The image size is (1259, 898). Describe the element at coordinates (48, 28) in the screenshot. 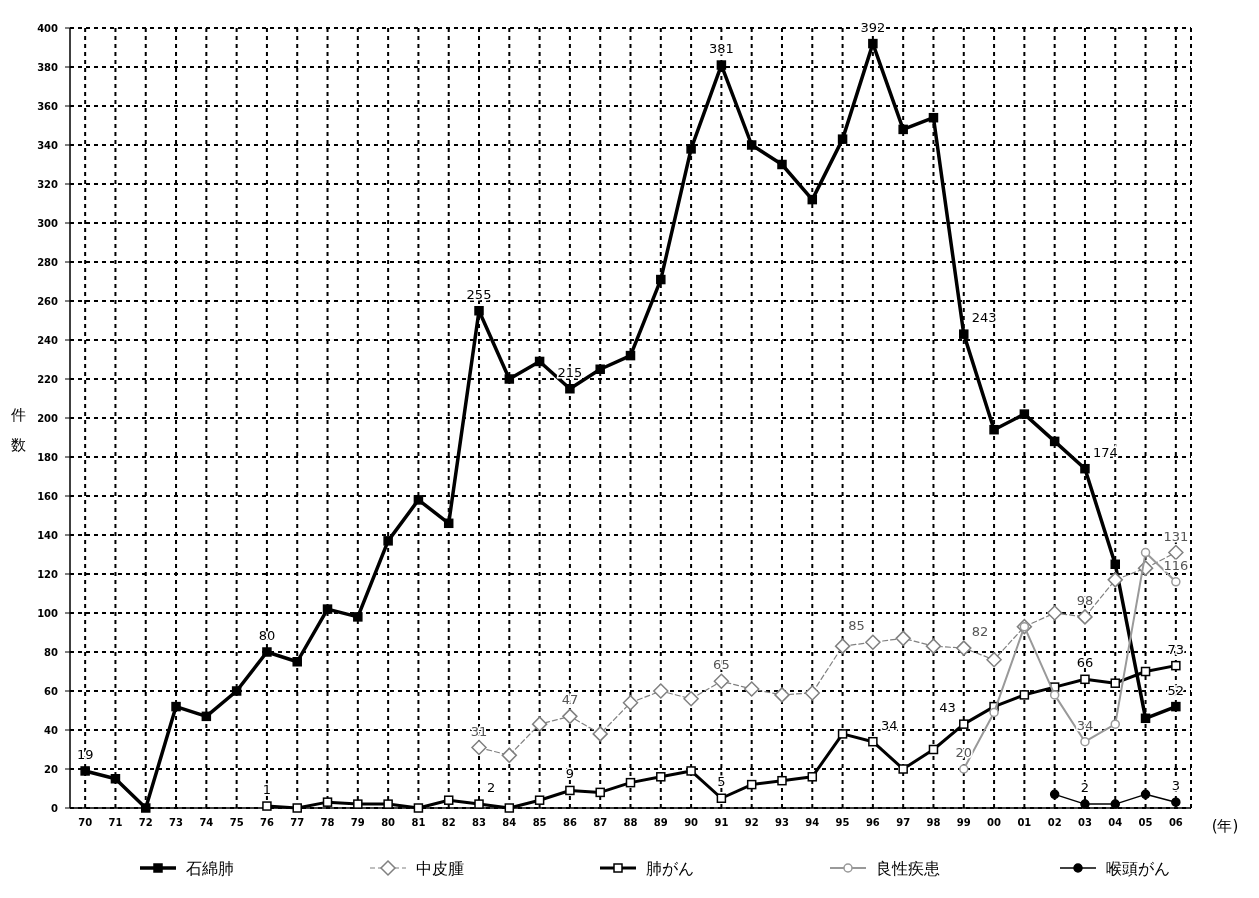

I see `y-tick-label: 400` at that location.